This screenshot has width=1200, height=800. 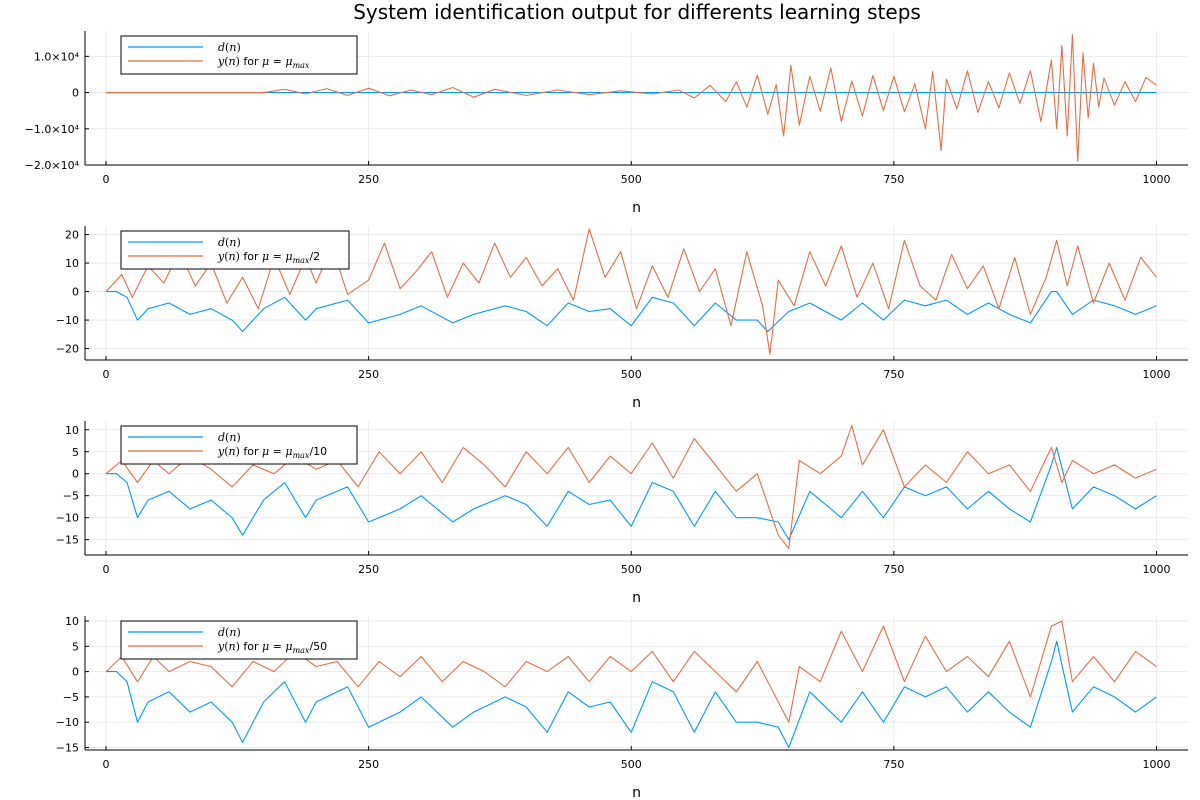 I want to click on legend-entry: y(n) for μ = μmax/10, so click(x=272, y=452).